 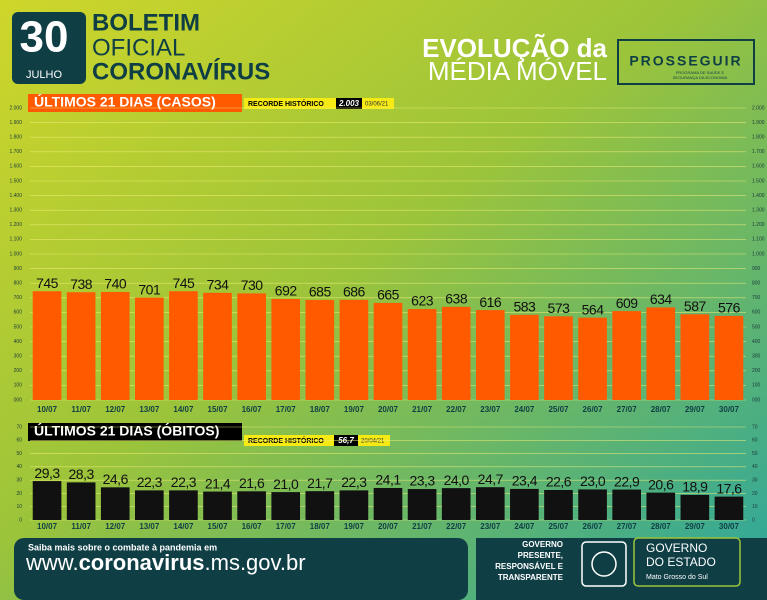 What do you see at coordinates (252, 409) in the screenshot?
I see `x-tick-label: 16/07` at bounding box center [252, 409].